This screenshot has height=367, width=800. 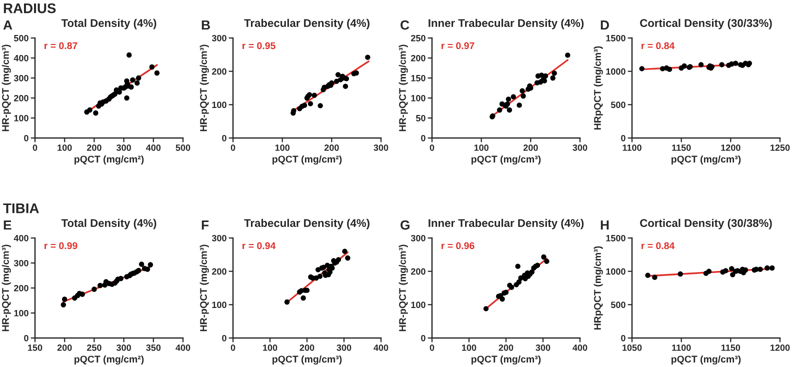 I want to click on y-tick-label: 400, so click(x=21, y=238).